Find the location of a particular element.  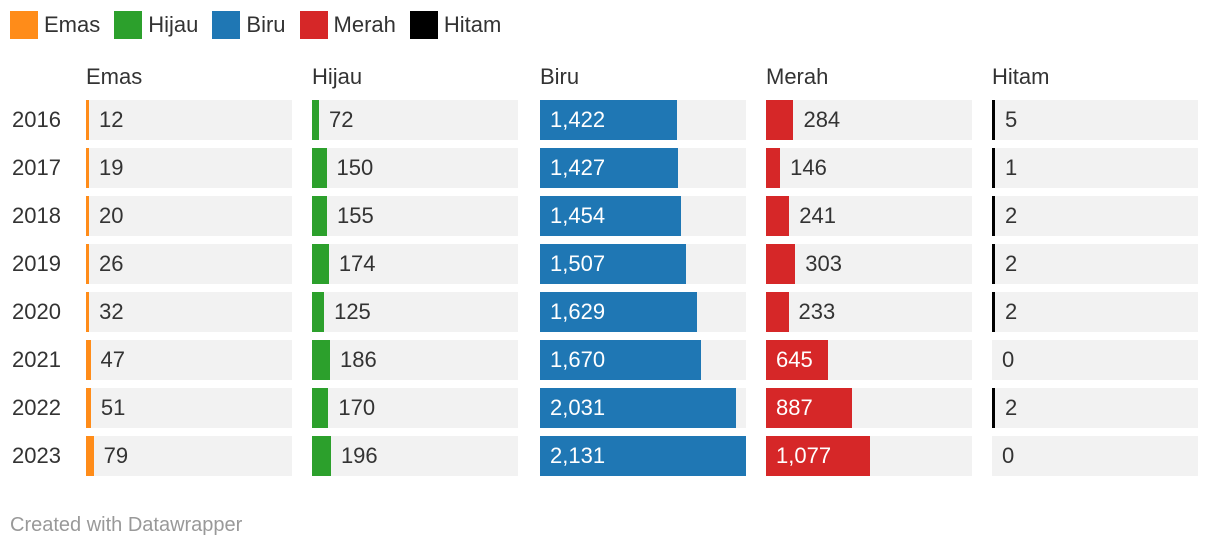

bar-emas-2023 is located at coordinates (90, 456).